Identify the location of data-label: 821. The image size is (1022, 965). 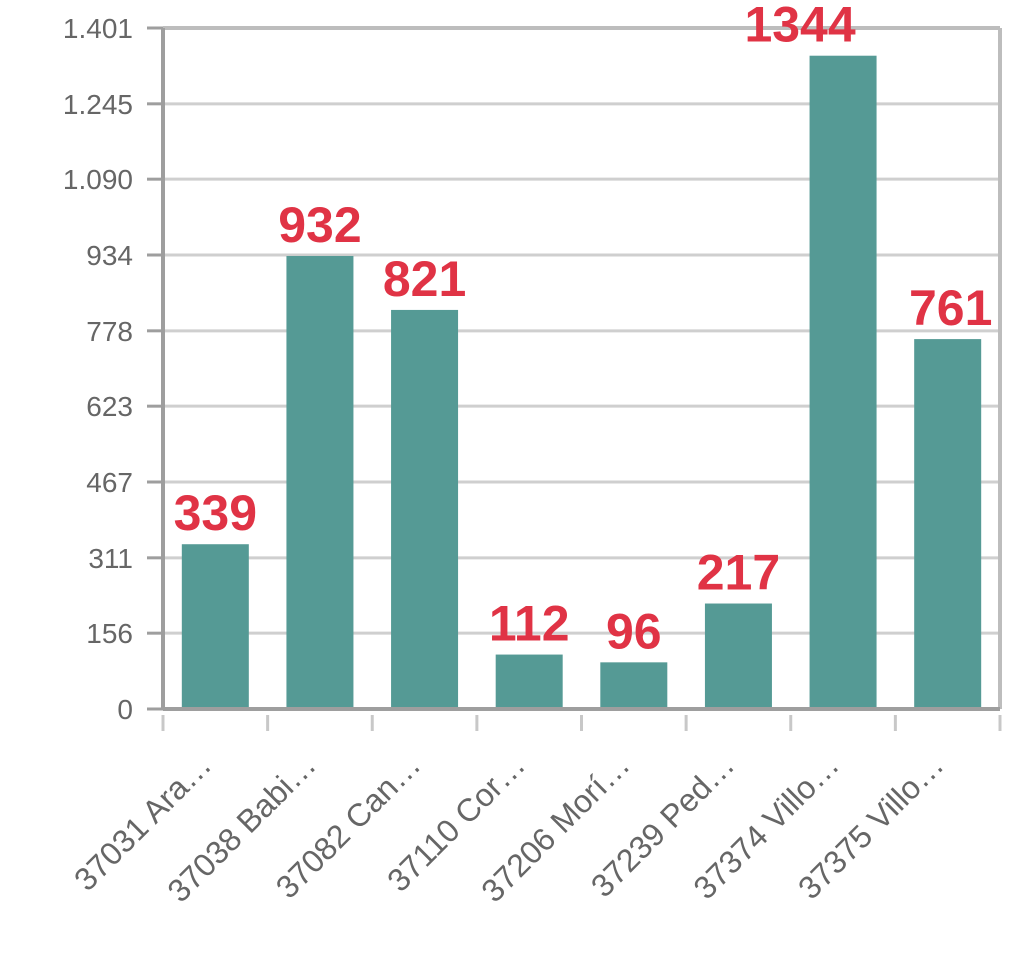
(424, 279).